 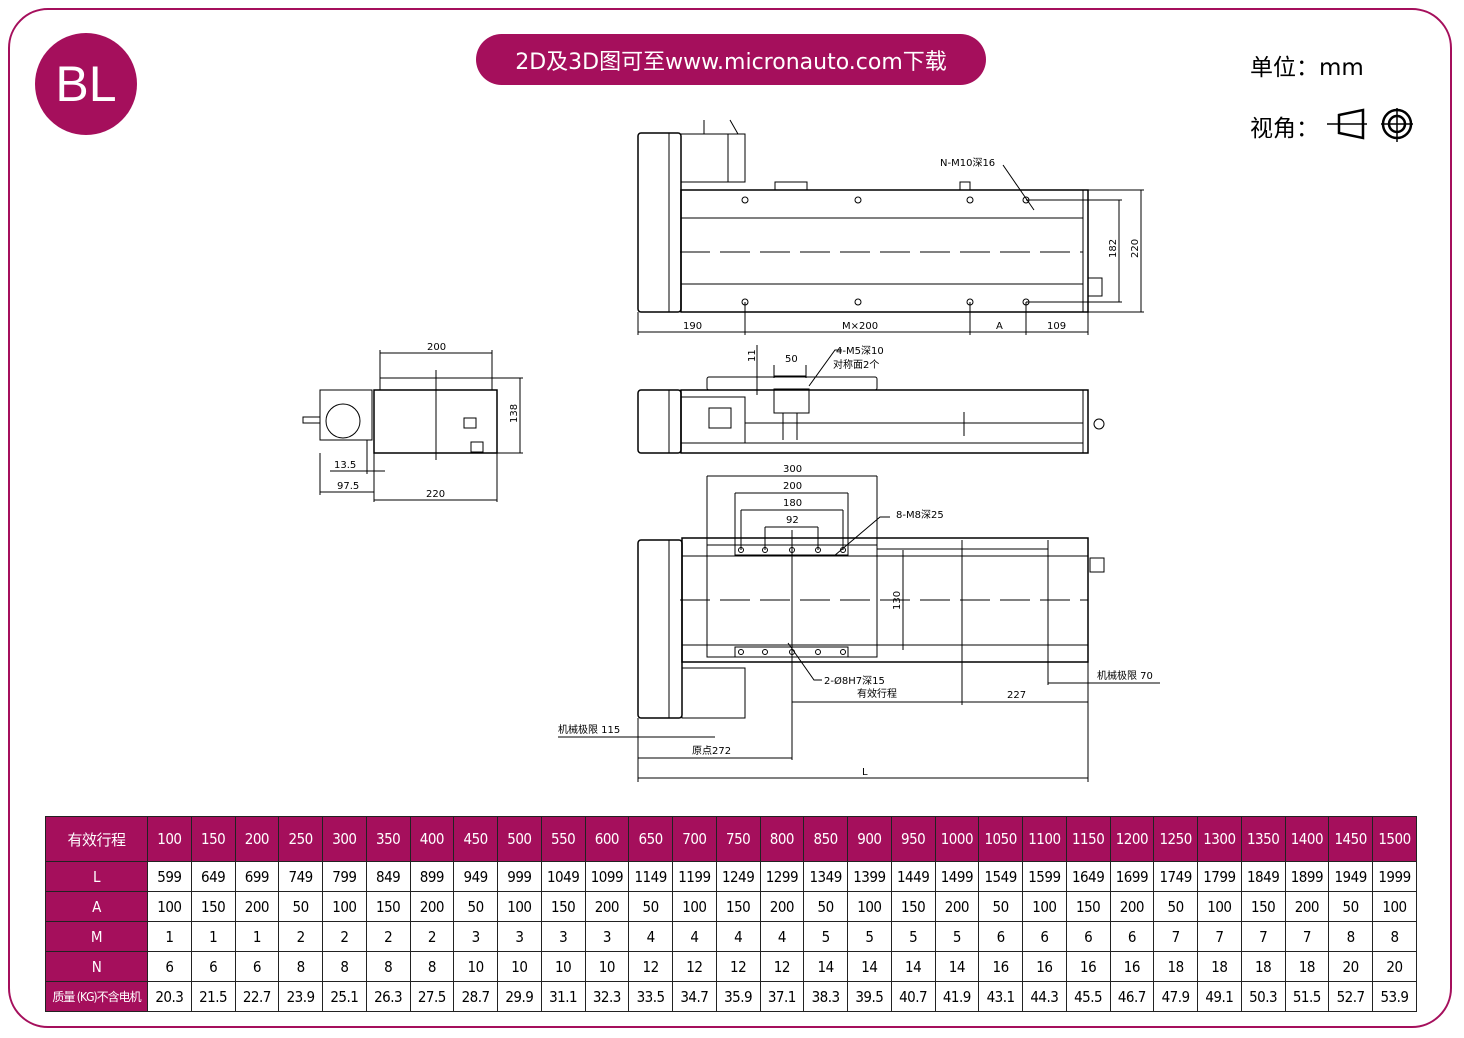 I want to click on table-cell: 649, so click(x=213, y=876).